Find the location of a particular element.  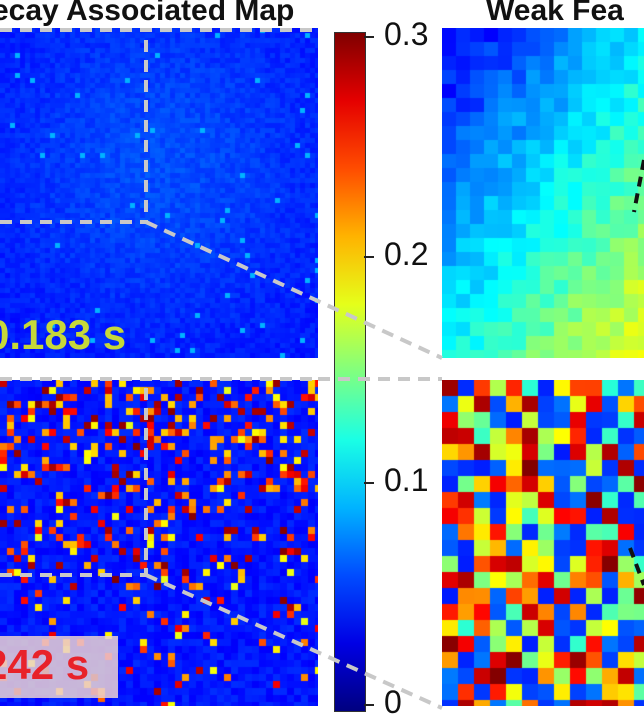

colorbar-tick-label: 0 is located at coordinates (393, 702).